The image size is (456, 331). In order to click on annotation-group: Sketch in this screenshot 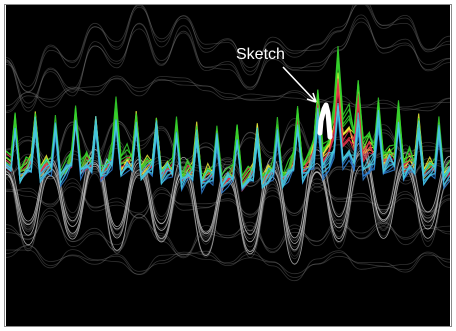, I will do `click(284, 93)`.